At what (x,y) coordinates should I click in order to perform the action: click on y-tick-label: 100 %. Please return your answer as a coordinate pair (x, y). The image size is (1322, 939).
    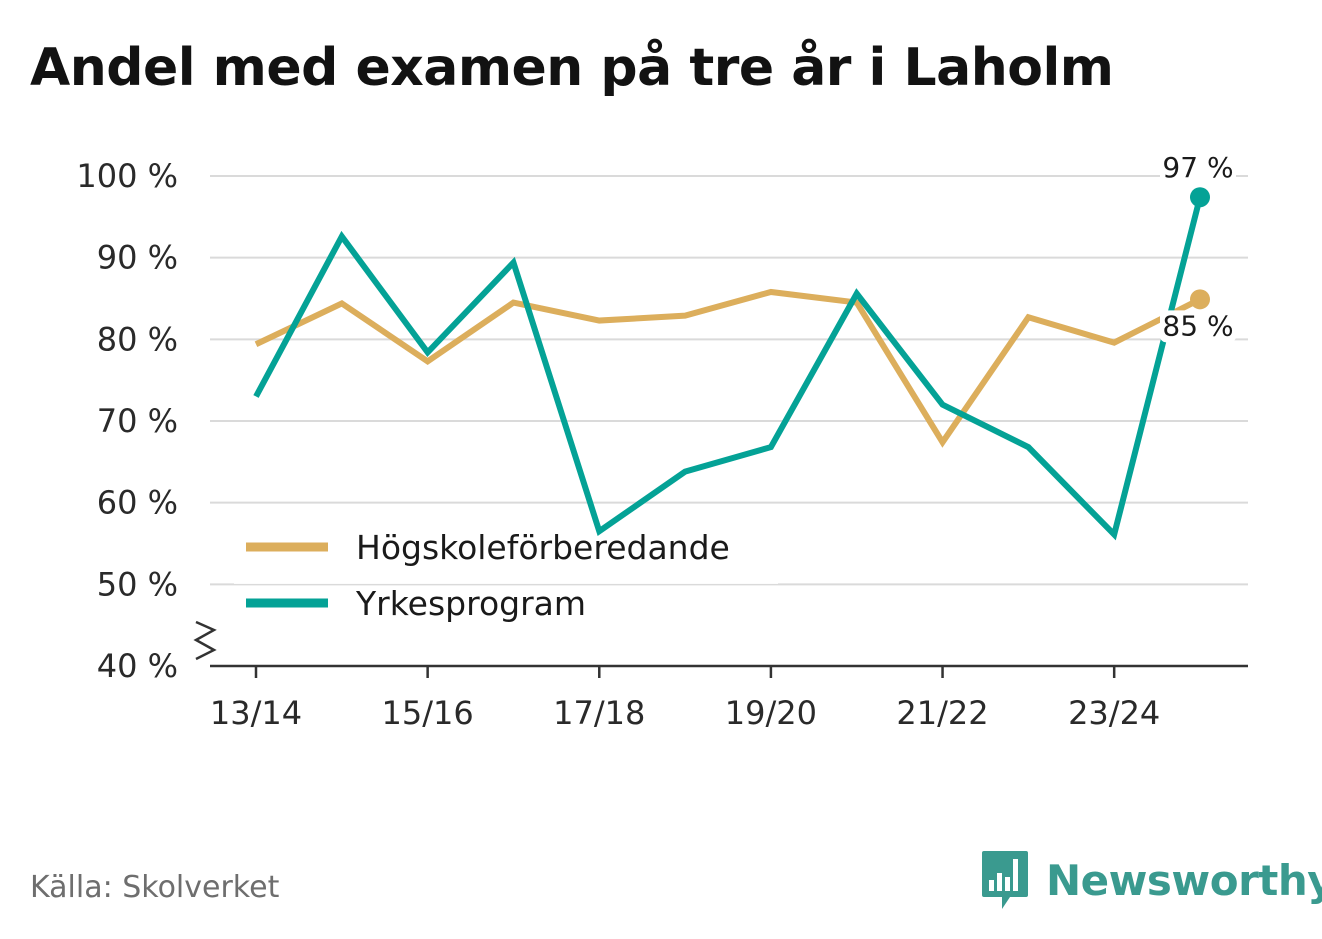
    Looking at the image, I should click on (127, 176).